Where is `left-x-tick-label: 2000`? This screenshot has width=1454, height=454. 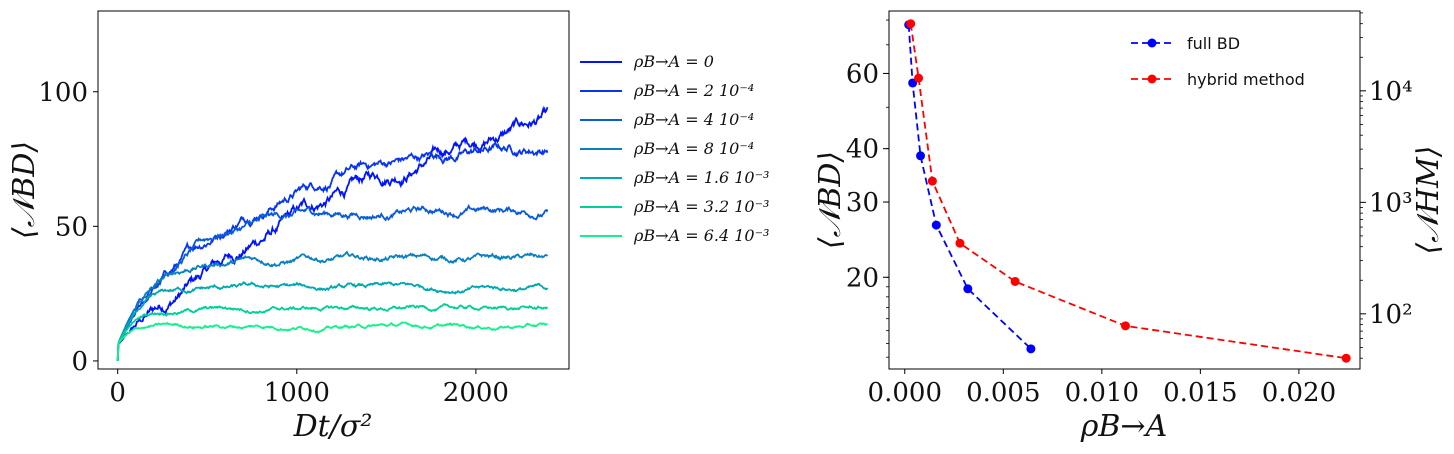 left-x-tick-label: 2000 is located at coordinates (476, 393).